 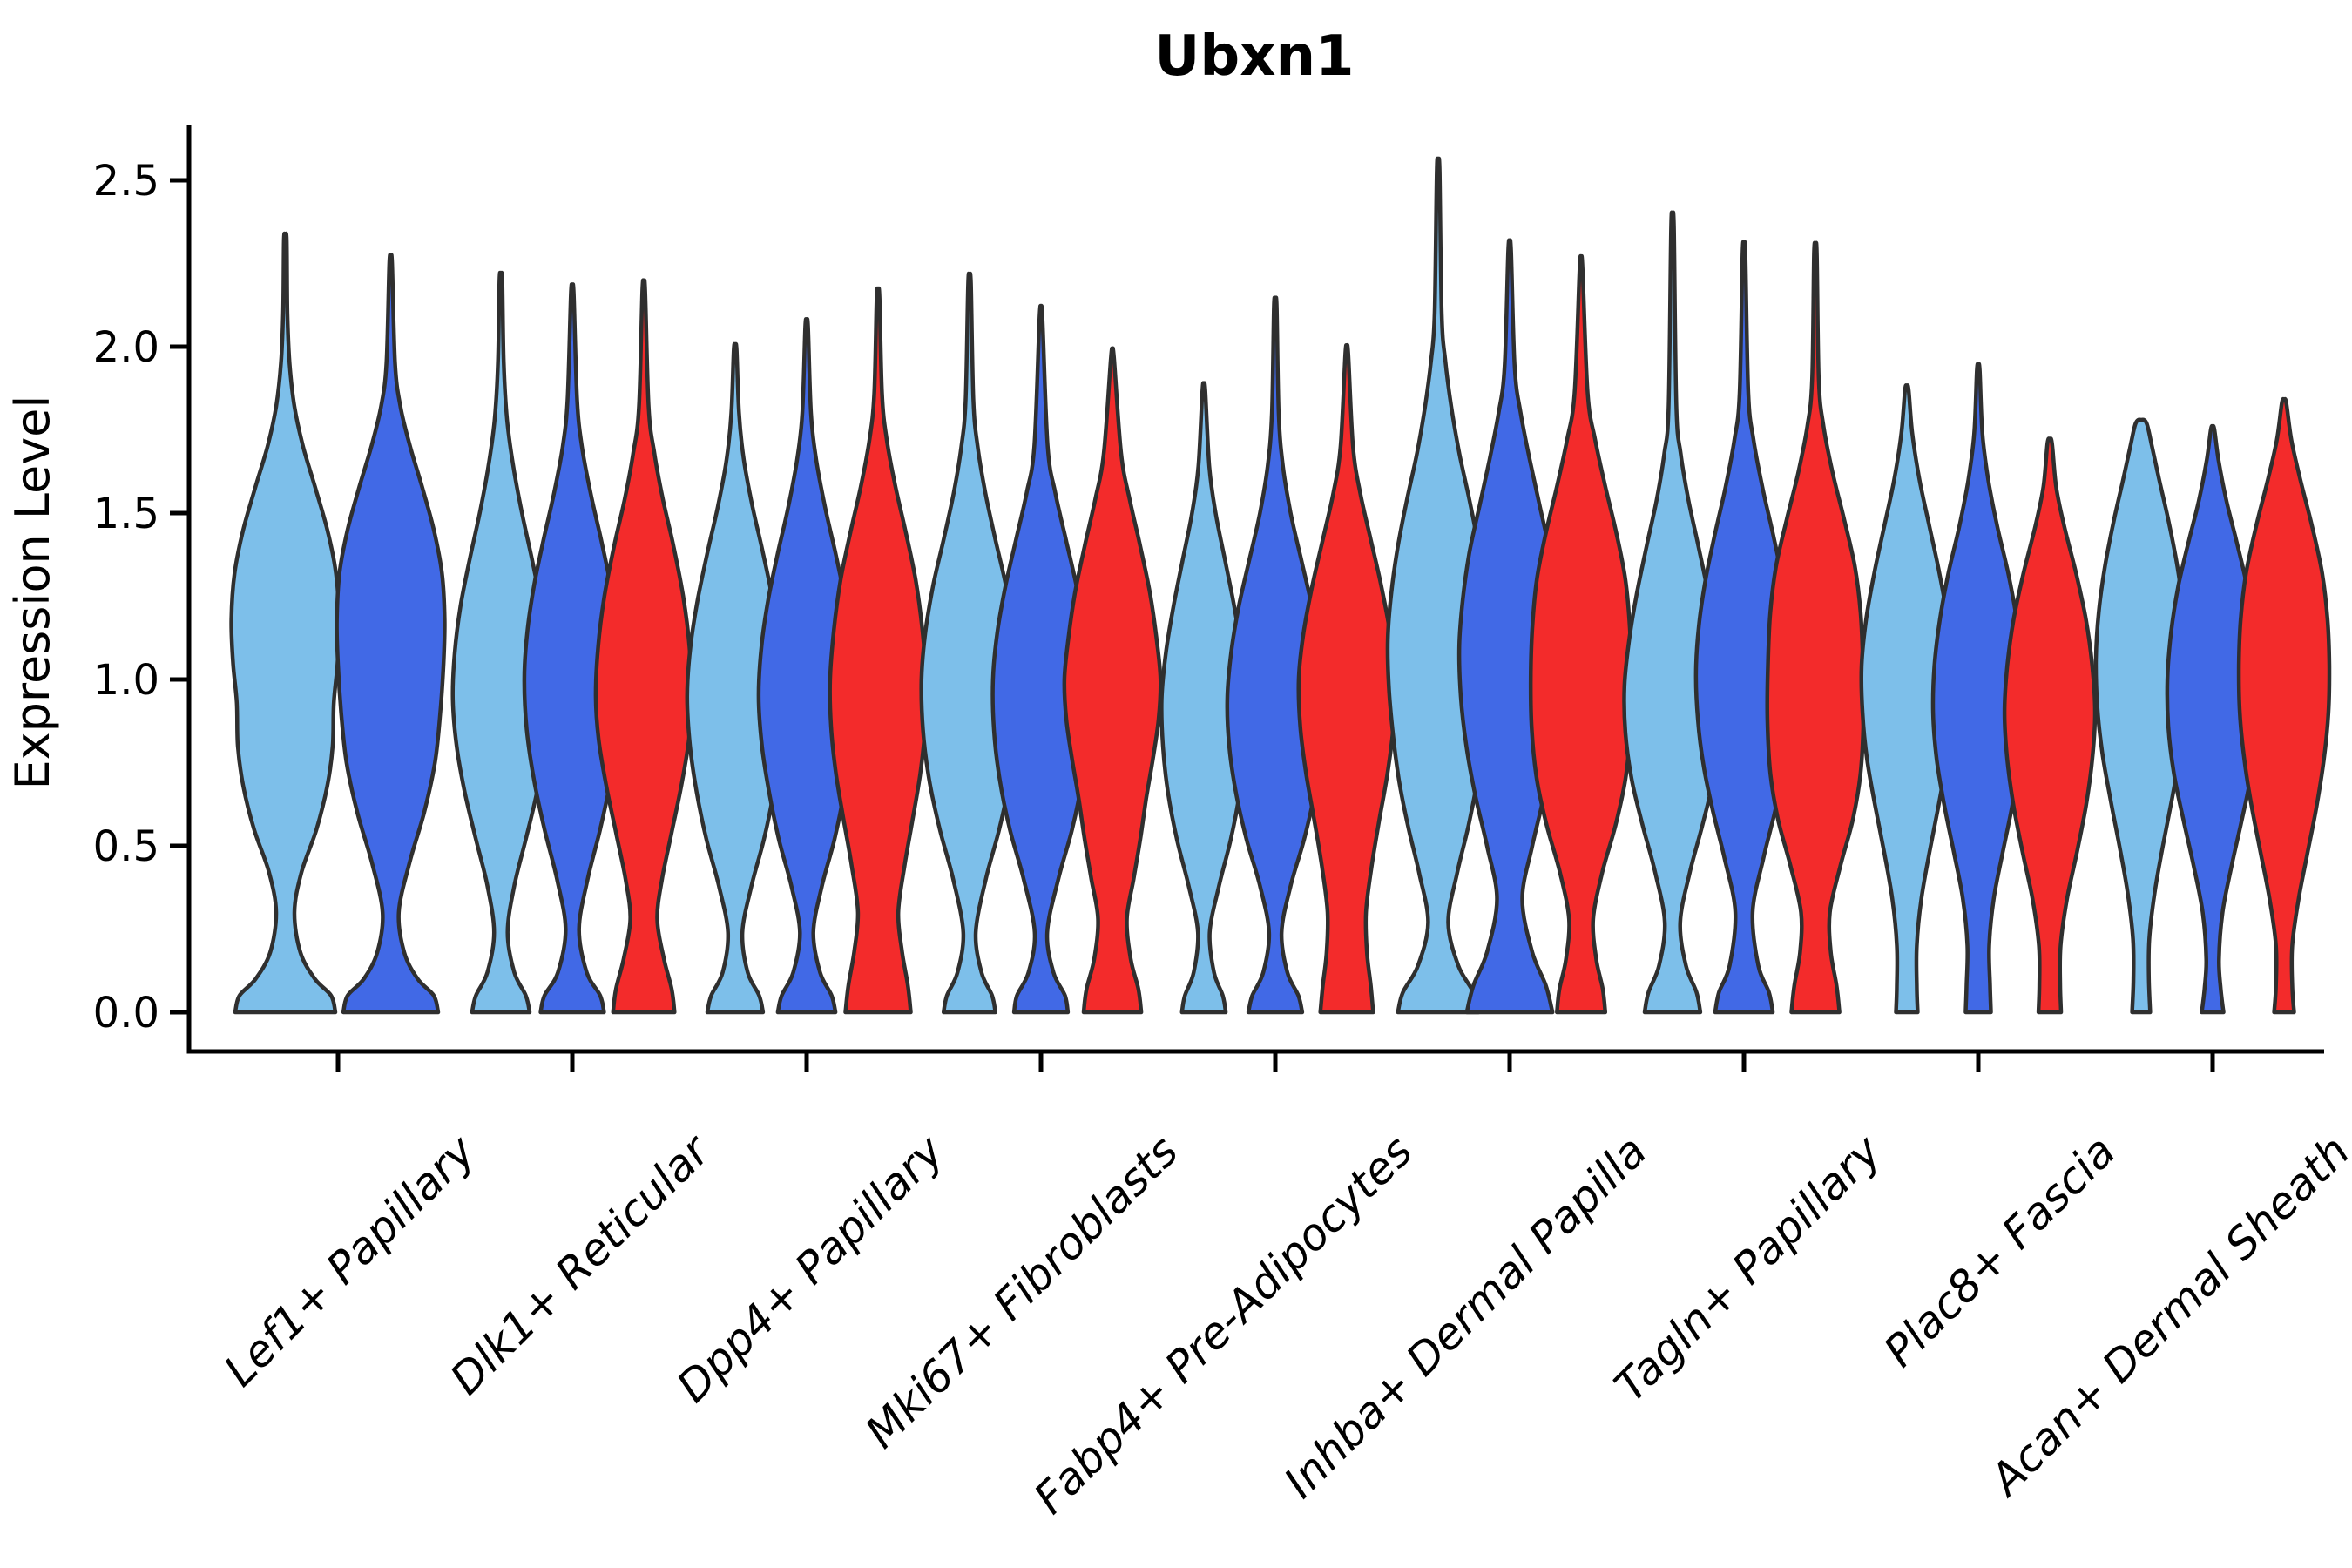 What do you see at coordinates (1816, 628) in the screenshot?
I see `violin-tagln-papillary-red` at bounding box center [1816, 628].